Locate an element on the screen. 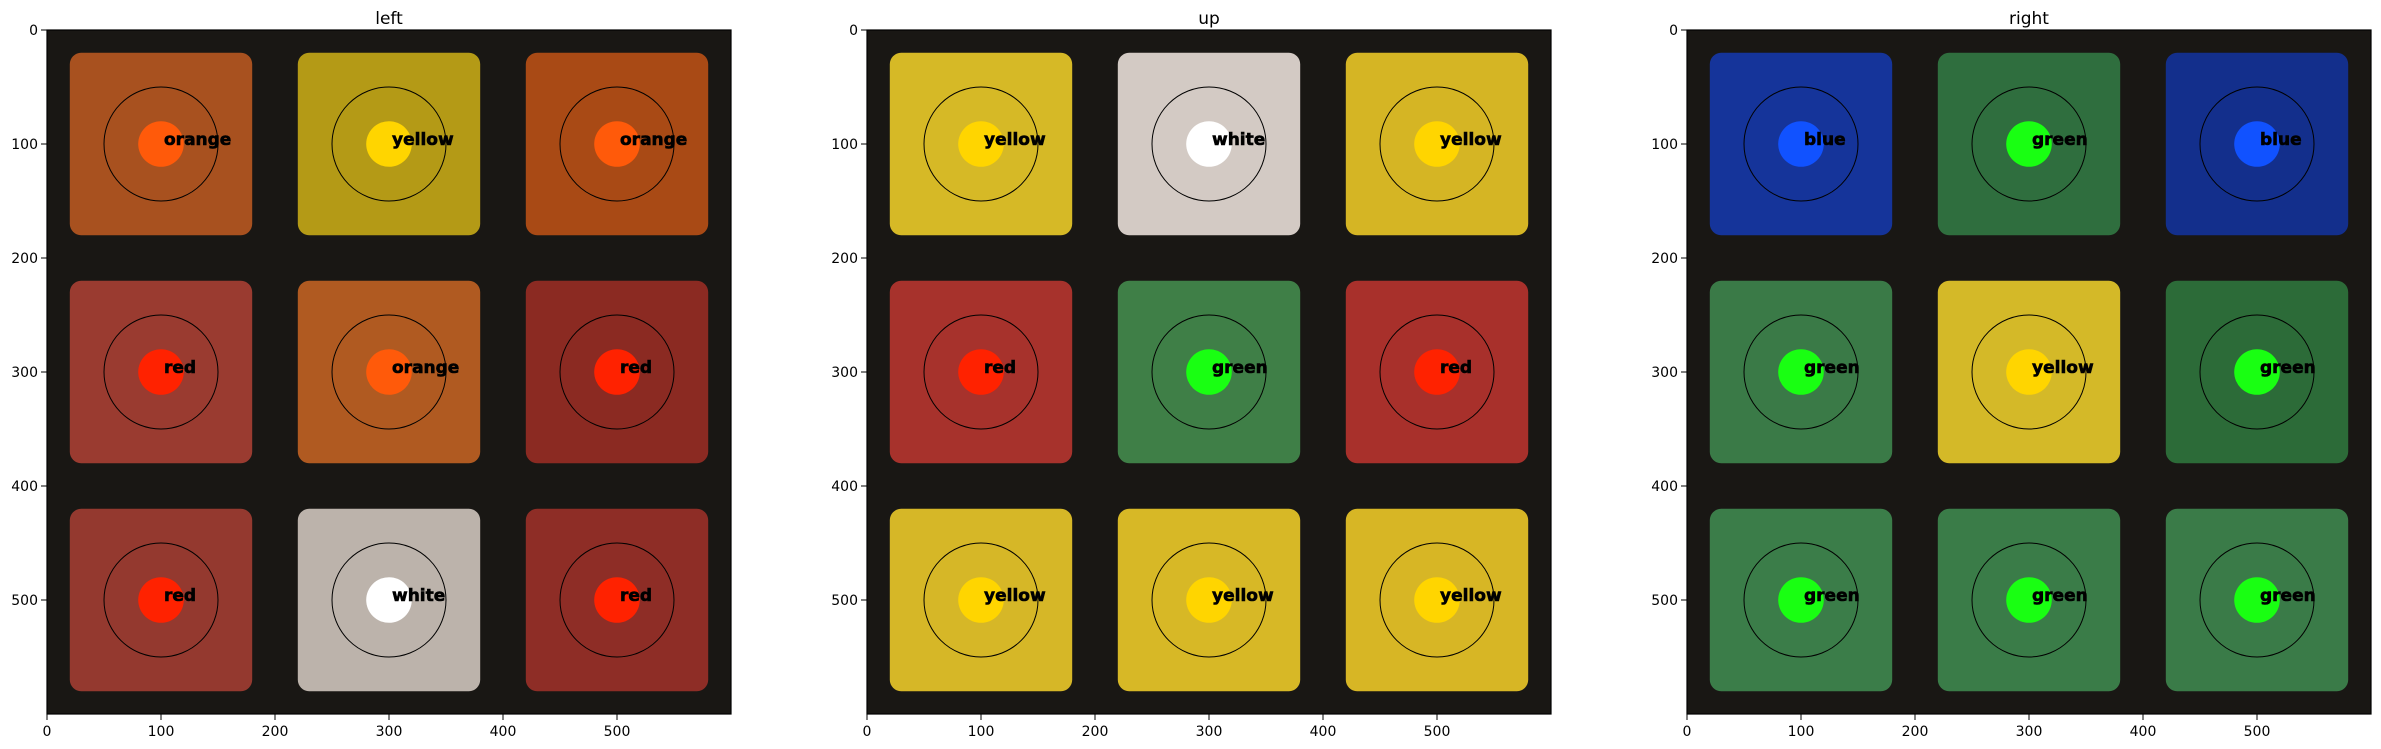 This screenshot has height=749, width=2381. chart-title: left is located at coordinates (389, 19).